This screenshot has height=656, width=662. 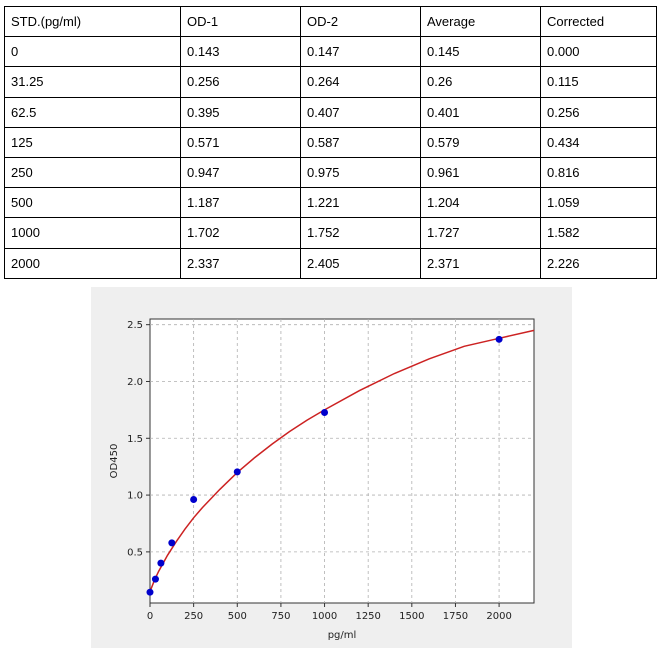 What do you see at coordinates (135, 496) in the screenshot?
I see `y-tick-label: 1.0` at bounding box center [135, 496].